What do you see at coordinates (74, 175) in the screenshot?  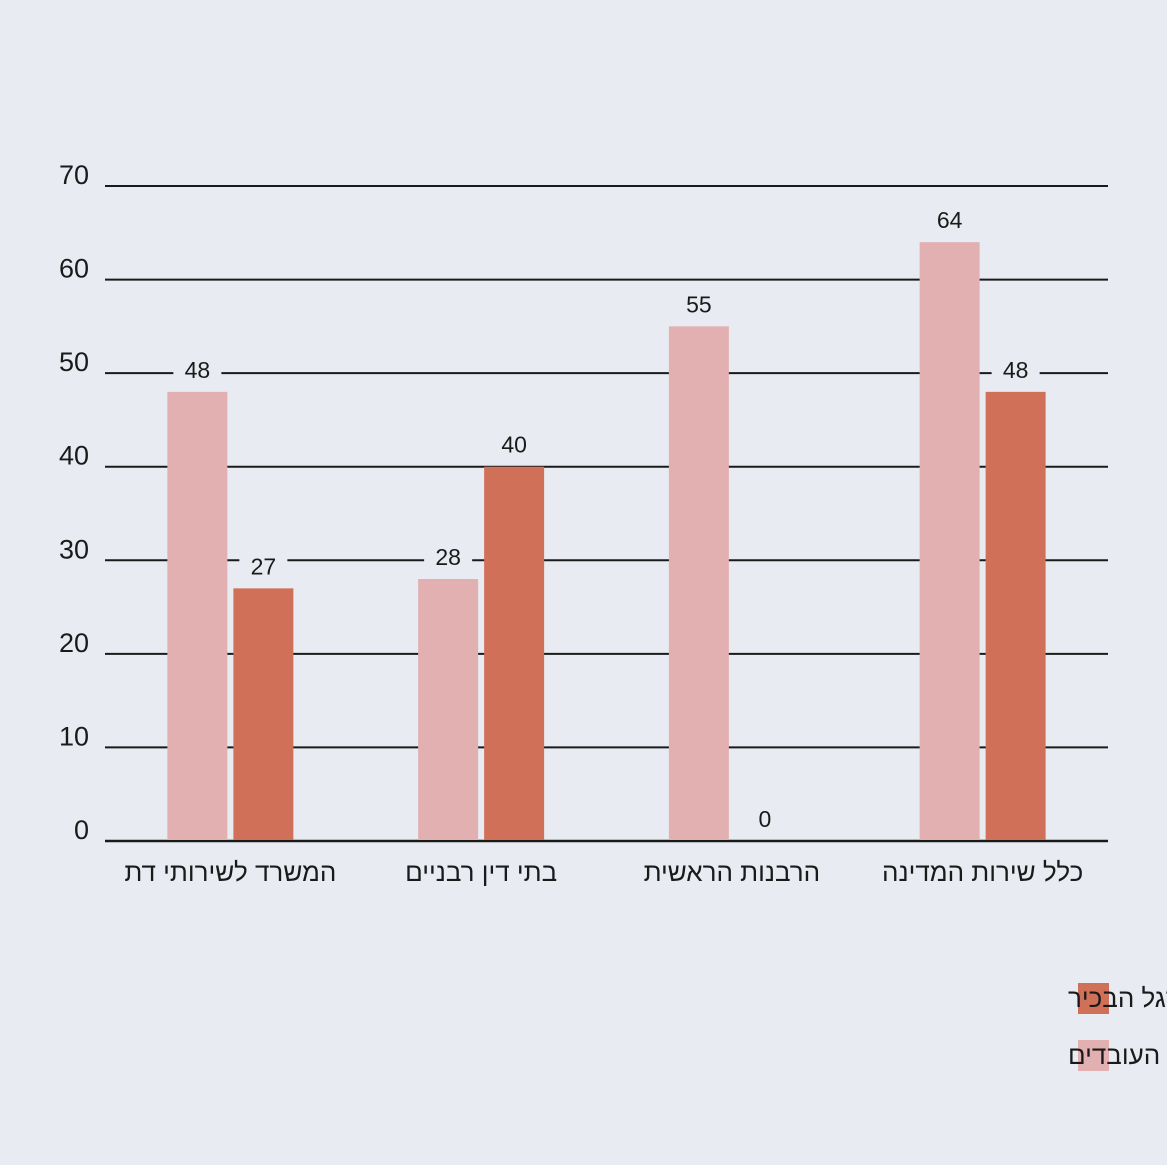 I see `y-tick-label: 70` at bounding box center [74, 175].